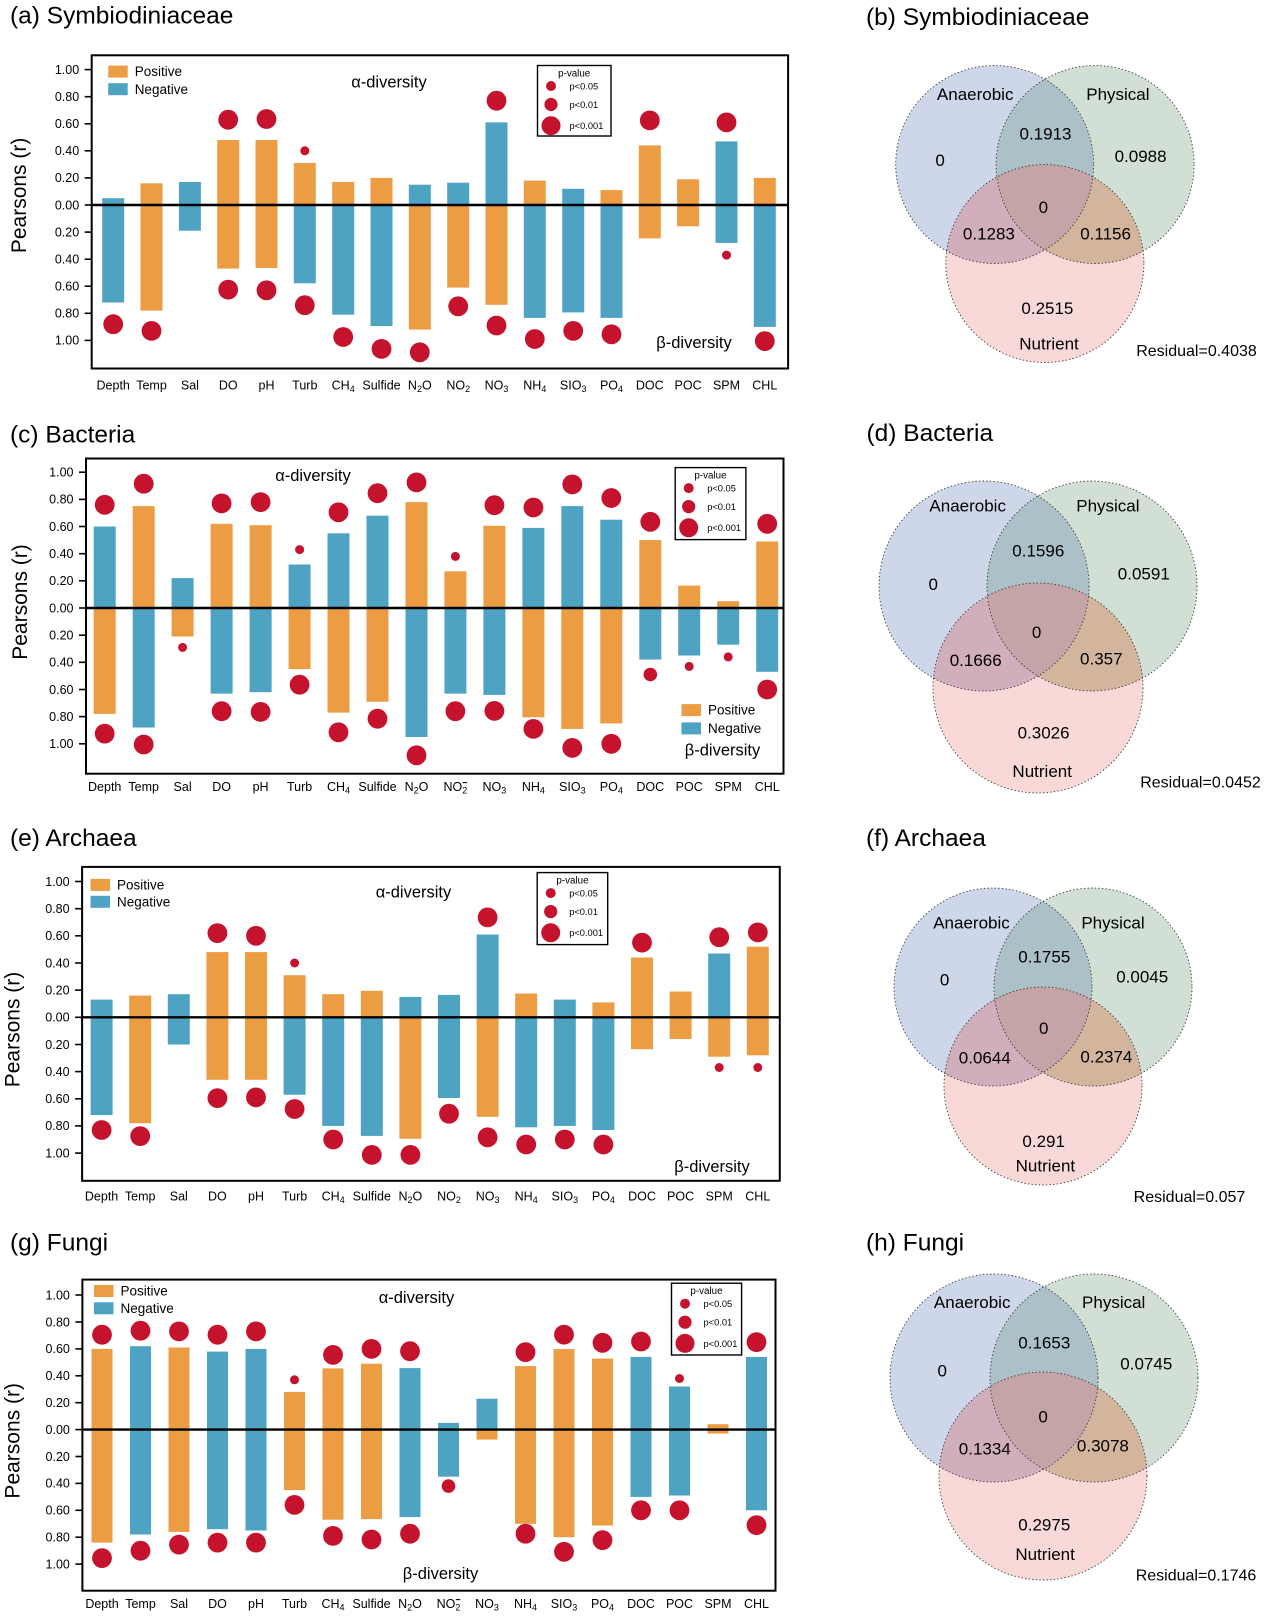 The image size is (1269, 1620). What do you see at coordinates (985, 1449) in the screenshot?
I see `svg-text: 0.1334` at bounding box center [985, 1449].